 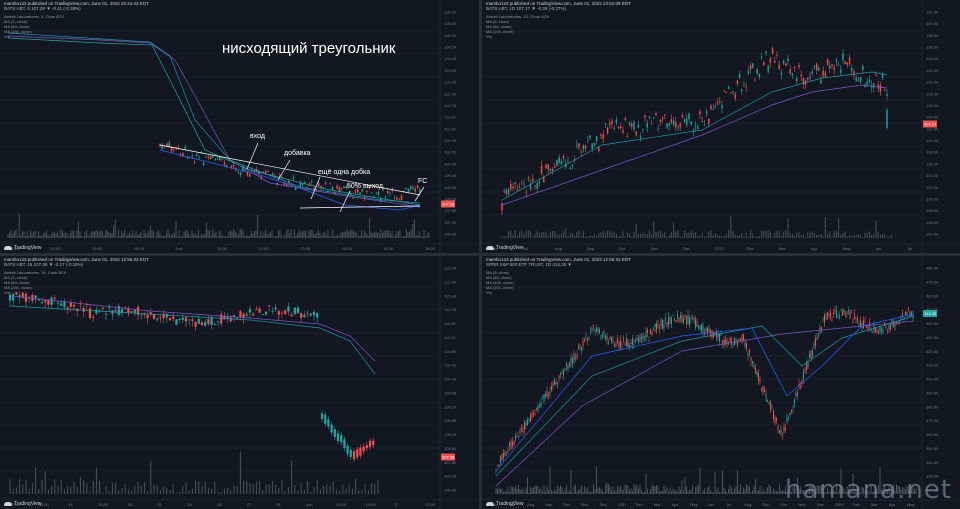 I want to click on price-tick-label: 124.00, so click(x=932, y=117).